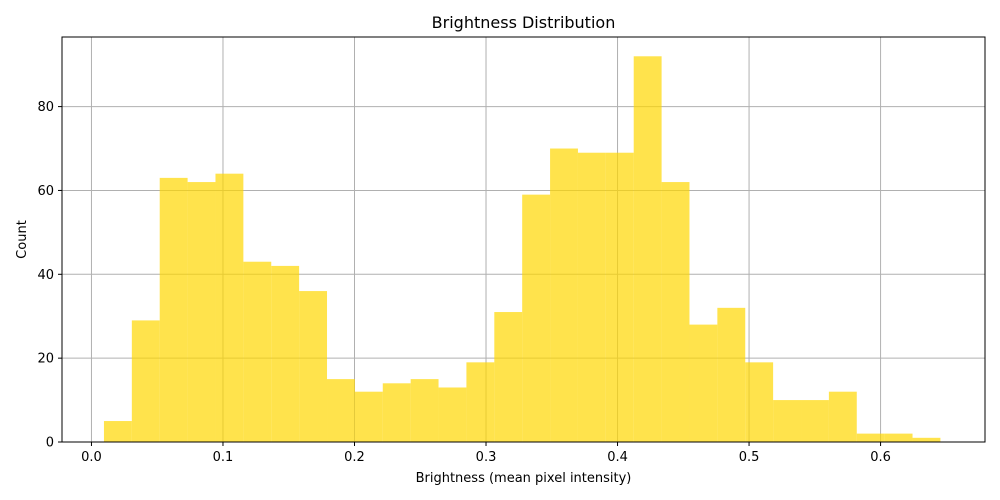 Image resolution: width=1000 pixels, height=500 pixels. What do you see at coordinates (45, 275) in the screenshot?
I see `y-tick-label: 40` at bounding box center [45, 275].